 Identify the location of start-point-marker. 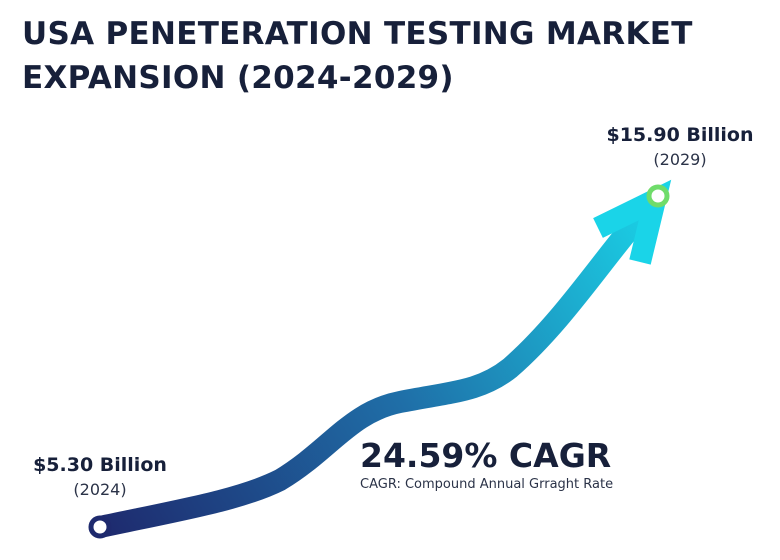
(100, 527).